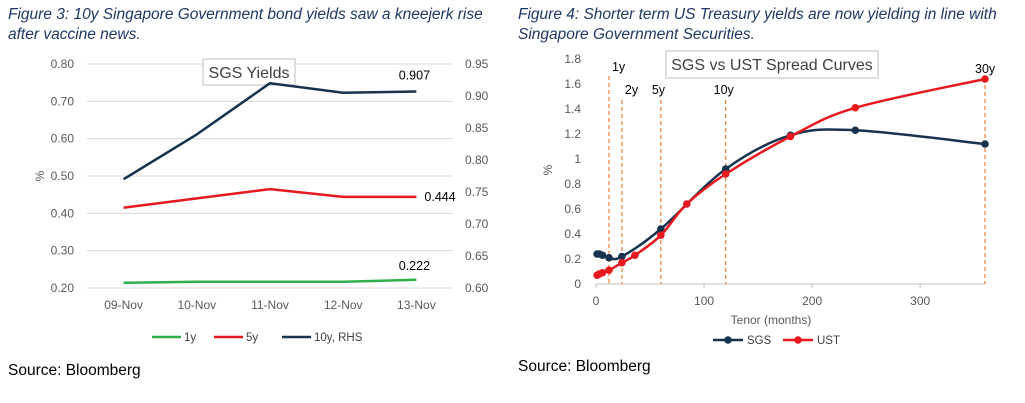 The height and width of the screenshot is (403, 1025). What do you see at coordinates (477, 64) in the screenshot?
I see `y2-tick-label: 0.95` at bounding box center [477, 64].